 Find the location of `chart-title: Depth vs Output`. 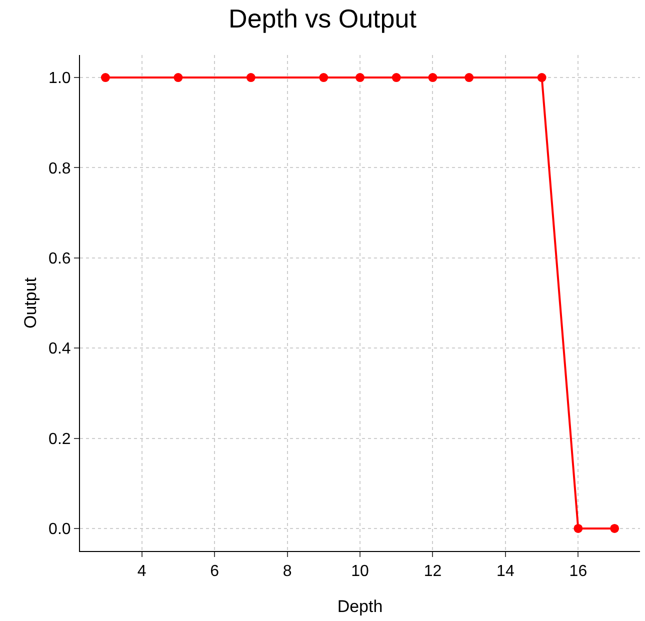

chart-title: Depth vs Output is located at coordinates (323, 19).